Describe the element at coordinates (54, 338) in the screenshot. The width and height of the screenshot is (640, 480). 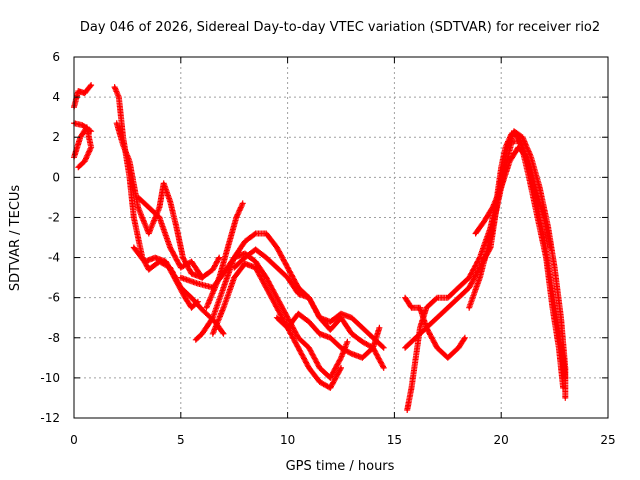
I see `y-tick-label: -8` at that location.